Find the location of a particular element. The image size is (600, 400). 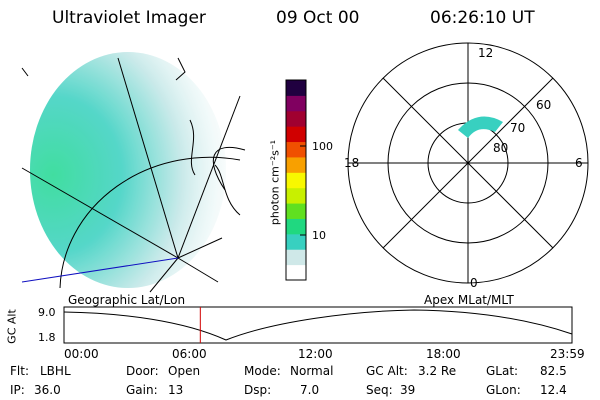

instrument-title: Ultraviolet Imager is located at coordinates (129, 18).